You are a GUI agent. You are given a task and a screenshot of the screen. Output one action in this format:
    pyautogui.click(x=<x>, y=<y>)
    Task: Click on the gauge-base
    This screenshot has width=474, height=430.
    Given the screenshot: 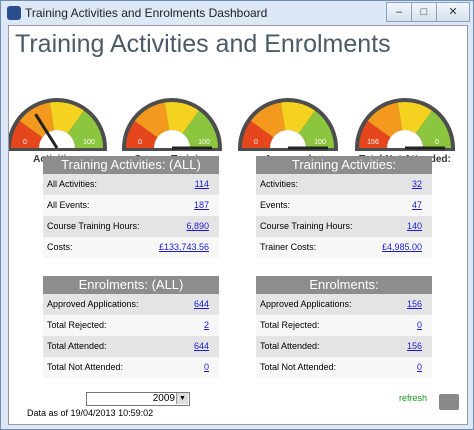 What is the action you would take?
    pyautogui.click(x=58, y=149)
    